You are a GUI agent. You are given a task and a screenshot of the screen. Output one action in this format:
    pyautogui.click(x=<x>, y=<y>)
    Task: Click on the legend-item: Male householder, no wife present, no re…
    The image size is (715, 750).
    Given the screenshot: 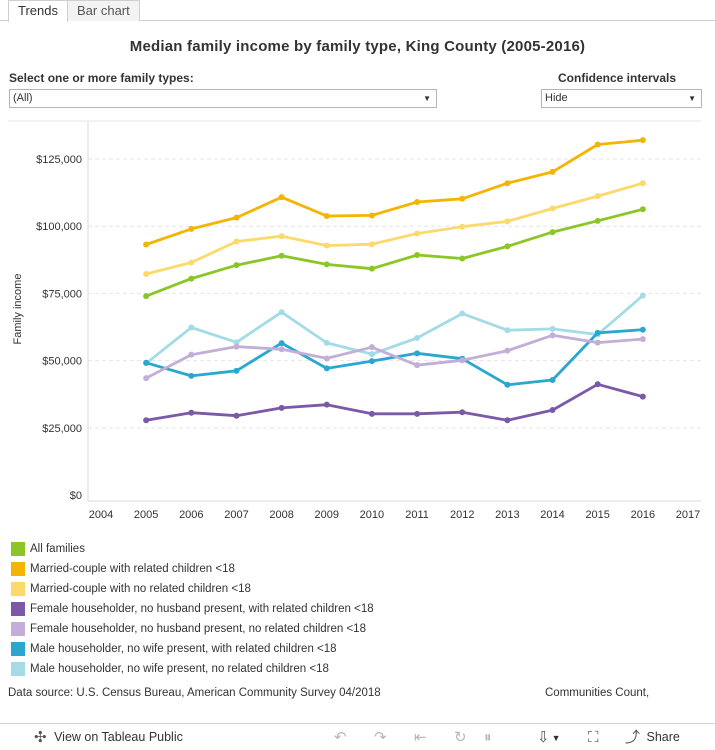 What is the action you would take?
    pyautogui.click(x=192, y=669)
    